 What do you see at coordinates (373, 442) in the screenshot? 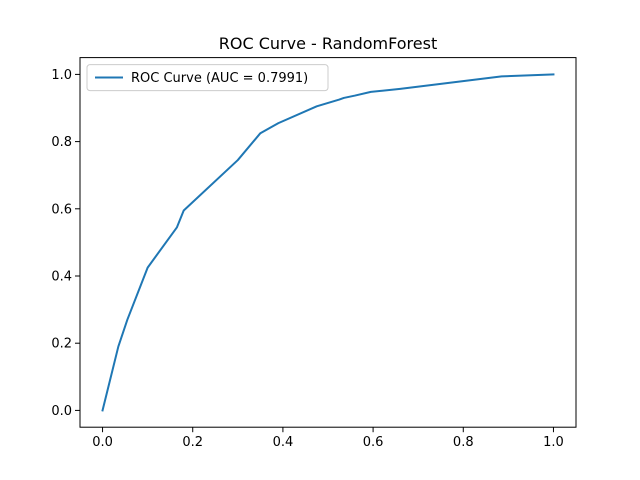
I see `x-tick-label: 0.6` at bounding box center [373, 442].